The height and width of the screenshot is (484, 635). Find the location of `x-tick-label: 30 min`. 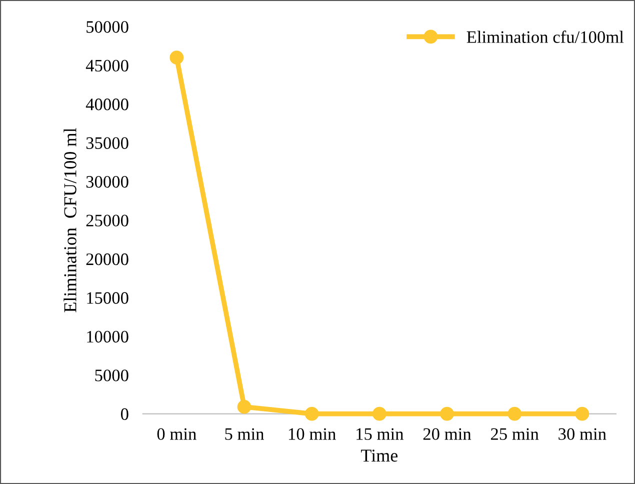

x-tick-label: 30 min is located at coordinates (582, 434).